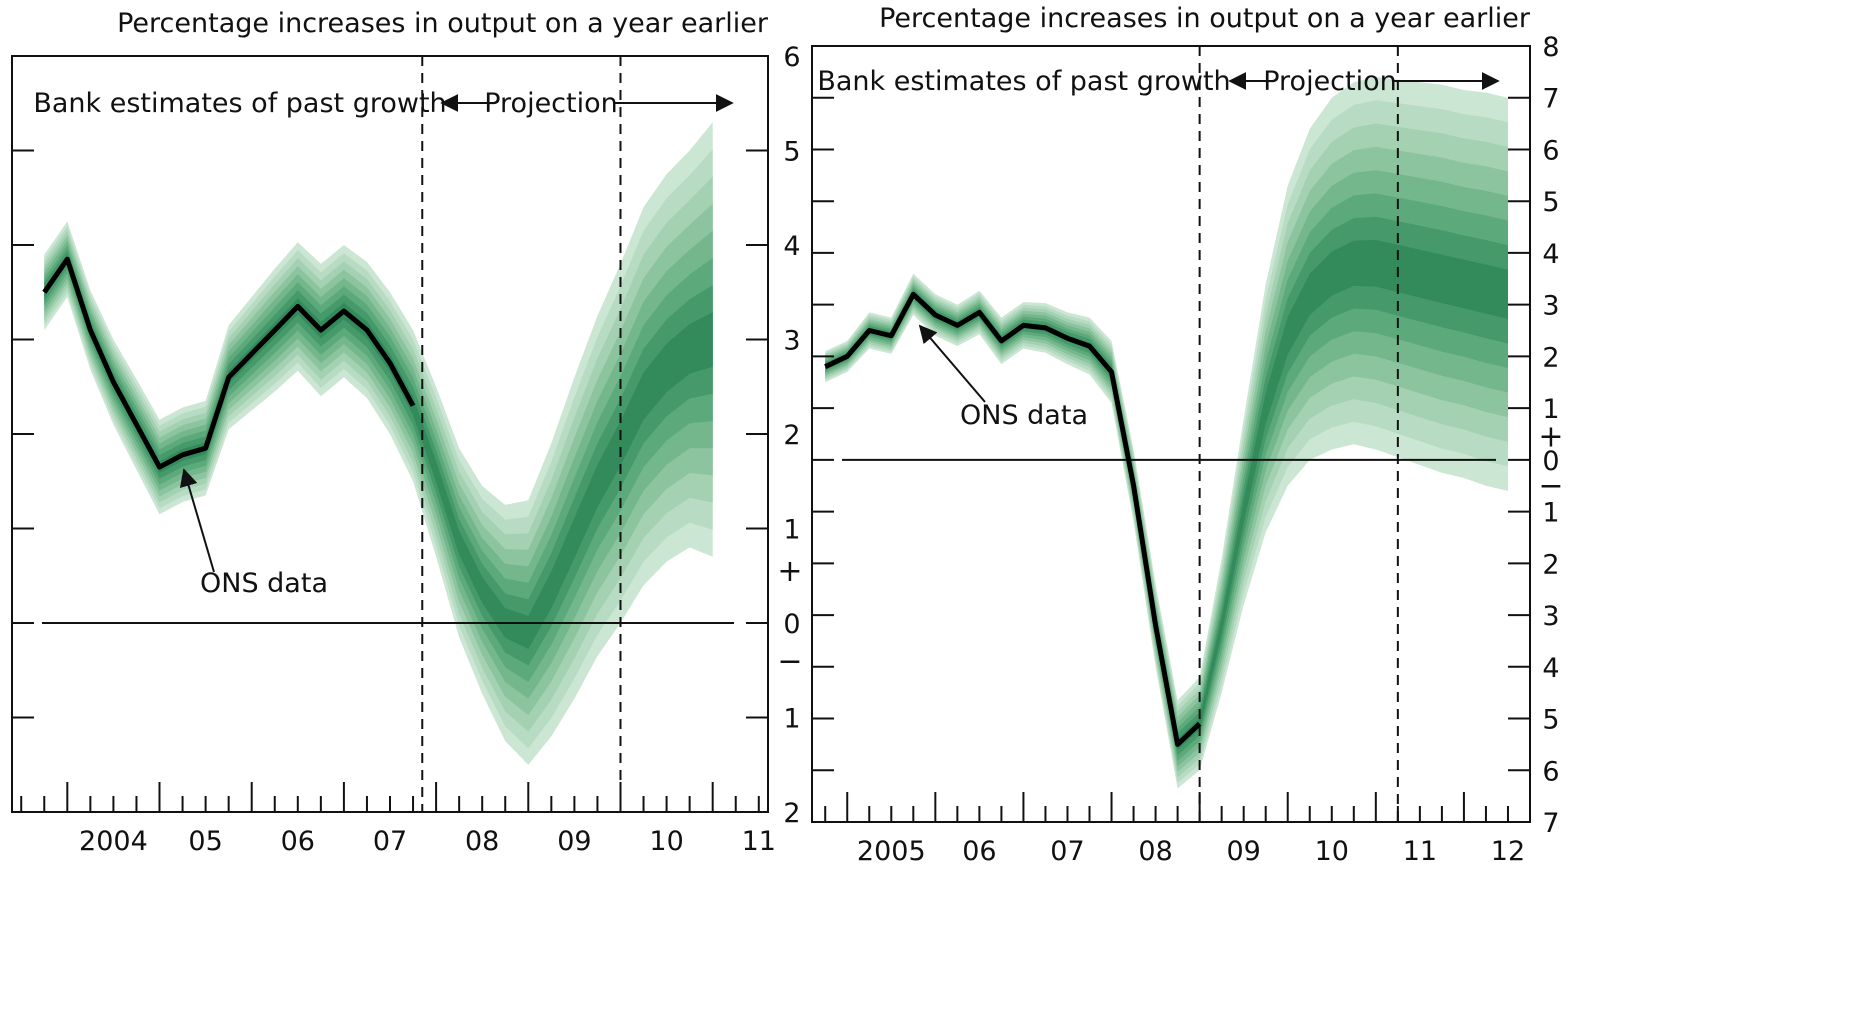 The height and width of the screenshot is (1021, 1859). What do you see at coordinates (1550, 99) in the screenshot?
I see `y-tick-label: 7` at bounding box center [1550, 99].